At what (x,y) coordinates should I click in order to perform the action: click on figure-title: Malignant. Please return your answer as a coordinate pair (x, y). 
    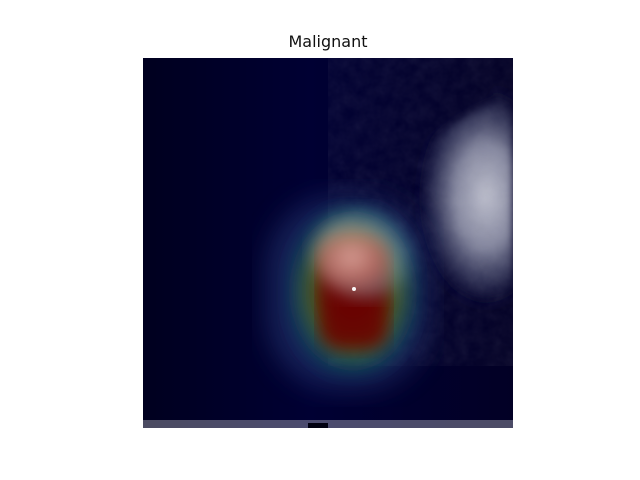
    Looking at the image, I should click on (328, 41).